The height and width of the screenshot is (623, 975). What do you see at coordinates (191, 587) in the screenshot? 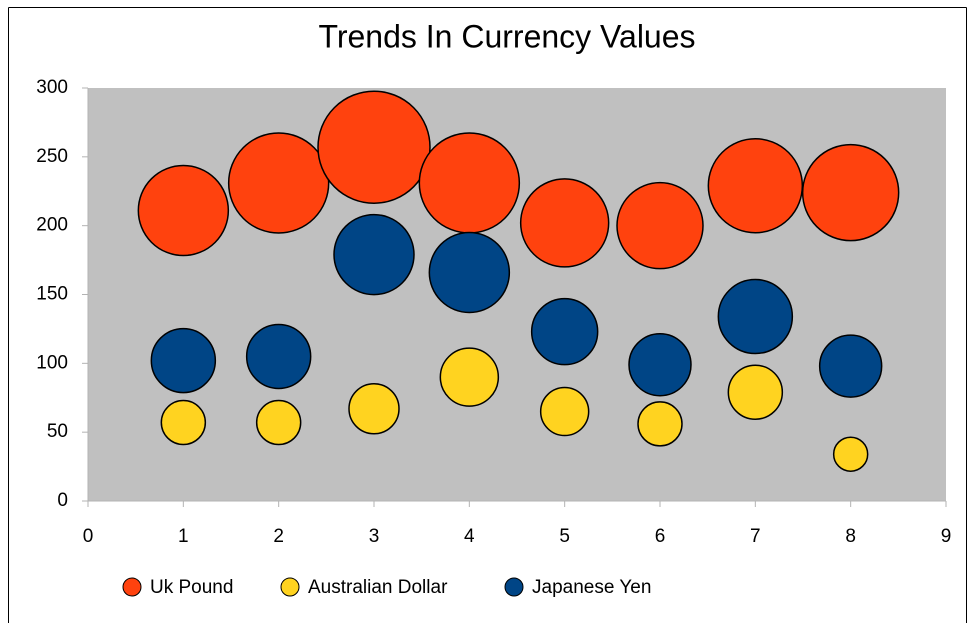
I see `legend-label: Uk Pound` at bounding box center [191, 587].